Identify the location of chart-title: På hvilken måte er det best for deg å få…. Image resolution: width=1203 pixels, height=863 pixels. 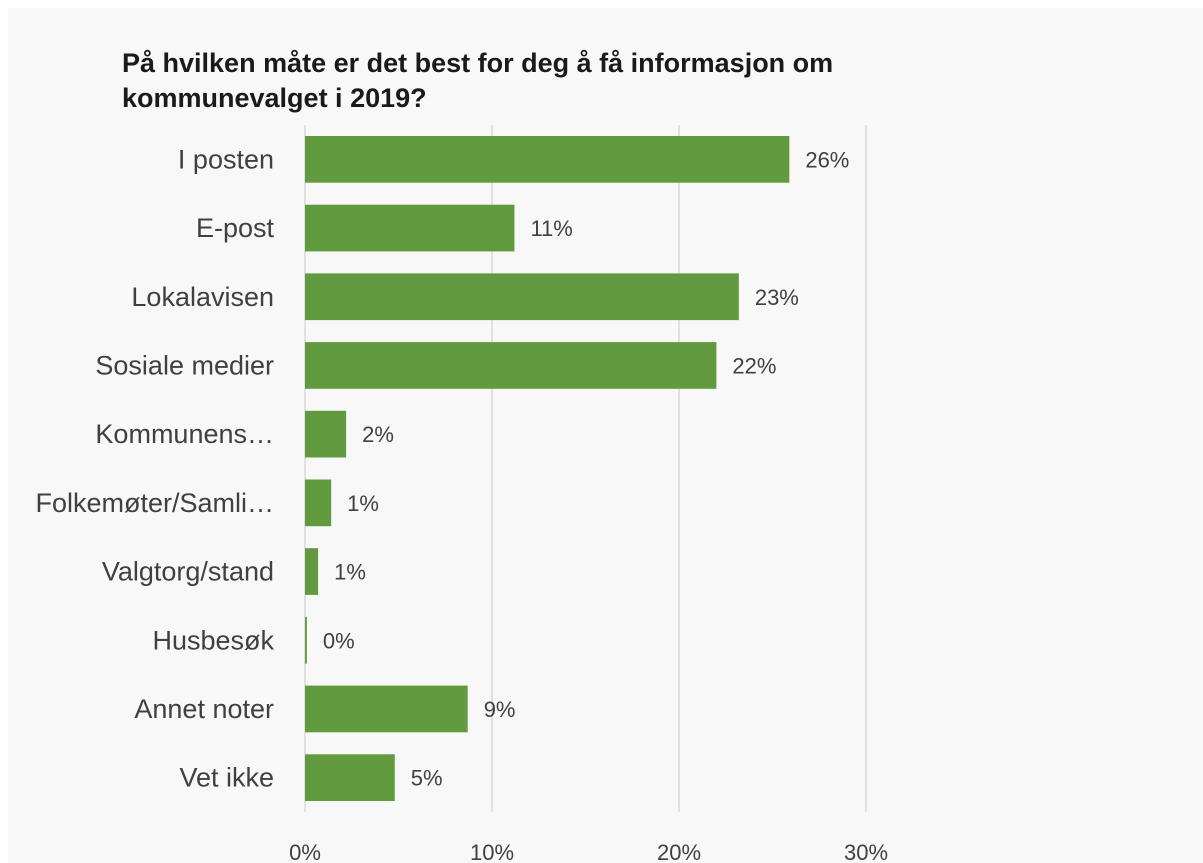
(478, 80).